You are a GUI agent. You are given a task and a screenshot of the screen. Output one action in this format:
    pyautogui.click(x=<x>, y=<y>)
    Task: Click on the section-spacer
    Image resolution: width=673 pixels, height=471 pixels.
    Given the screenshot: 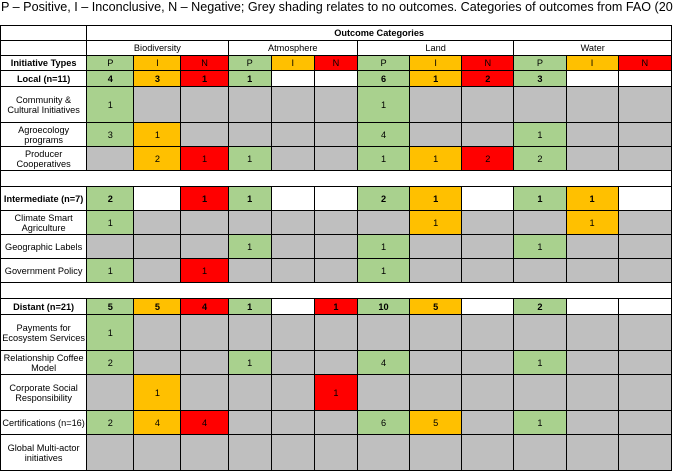 What is the action you would take?
    pyautogui.click(x=336, y=290)
    